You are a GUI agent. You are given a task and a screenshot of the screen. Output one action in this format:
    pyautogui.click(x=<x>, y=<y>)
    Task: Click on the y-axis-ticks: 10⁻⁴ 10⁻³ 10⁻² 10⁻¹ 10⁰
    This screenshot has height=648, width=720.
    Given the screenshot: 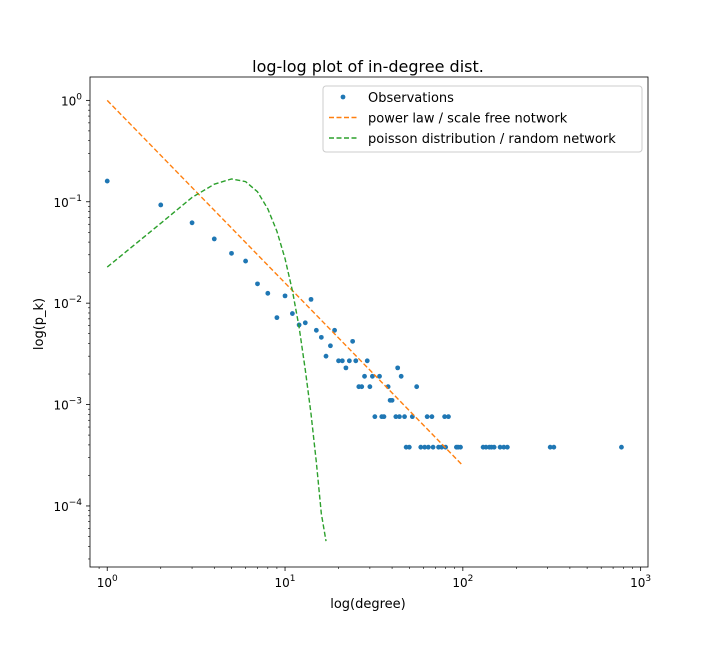 What is the action you would take?
    pyautogui.click(x=71, y=303)
    